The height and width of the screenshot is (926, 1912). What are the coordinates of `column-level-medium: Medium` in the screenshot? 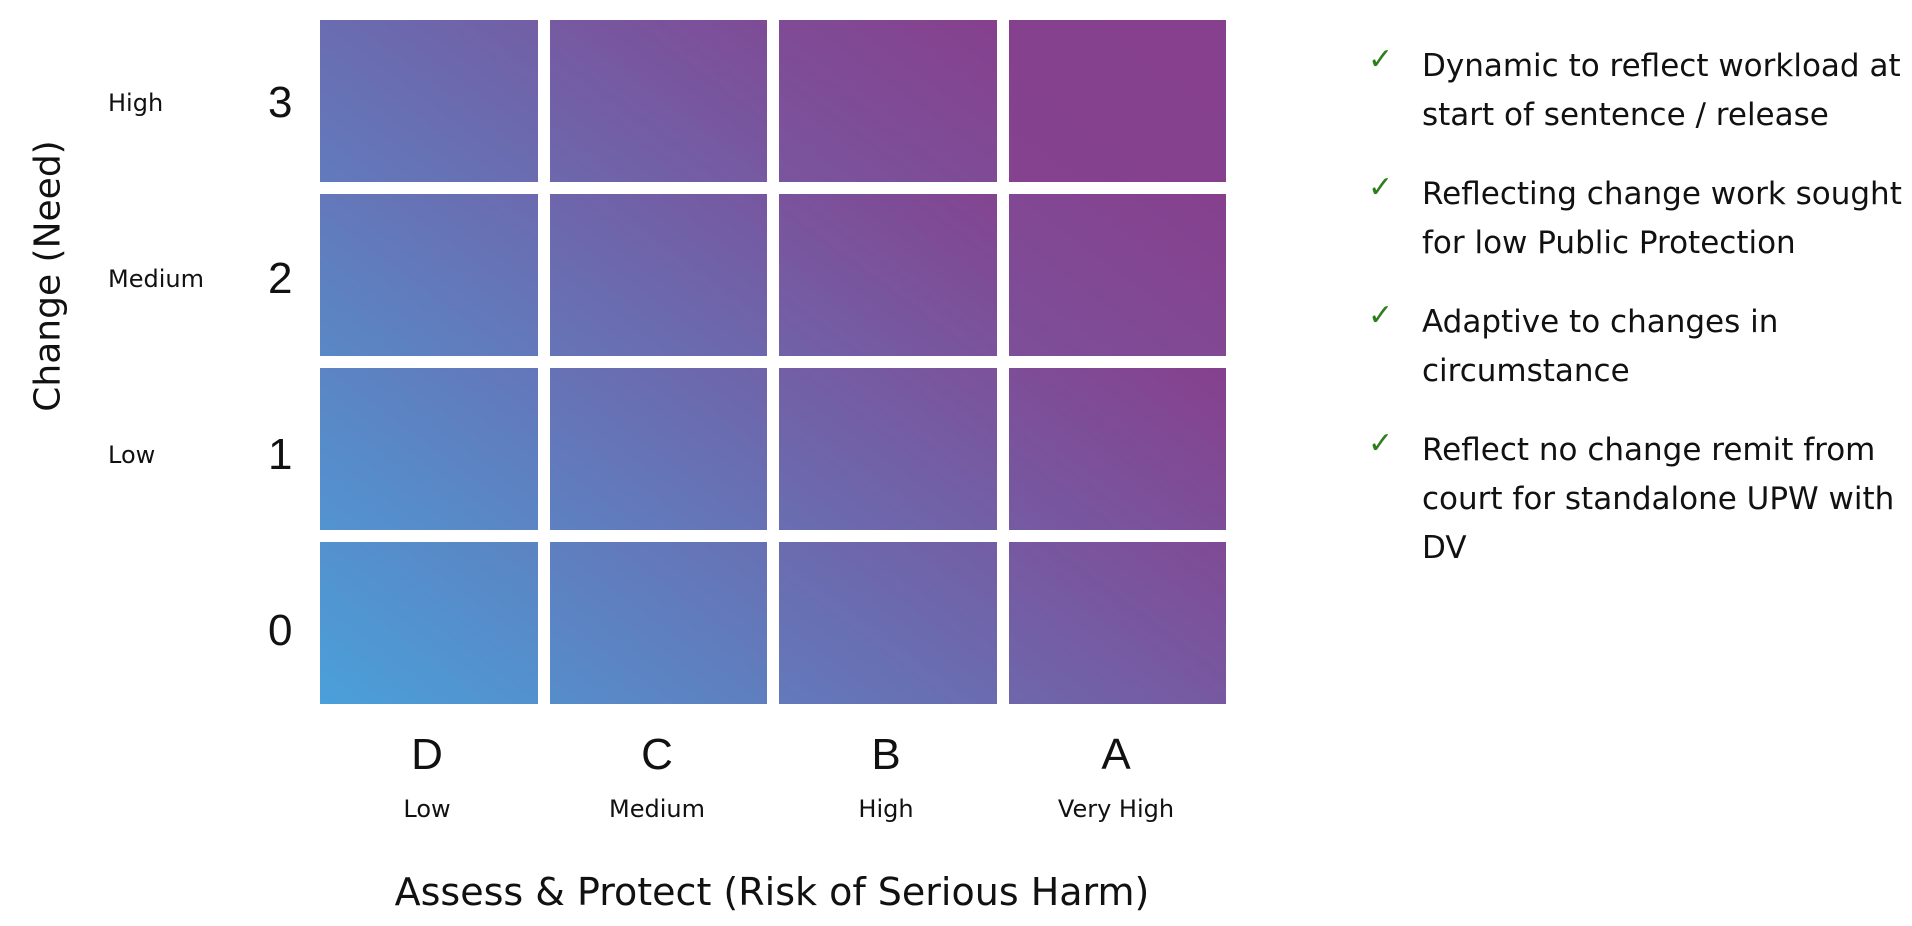 It's located at (657, 809).